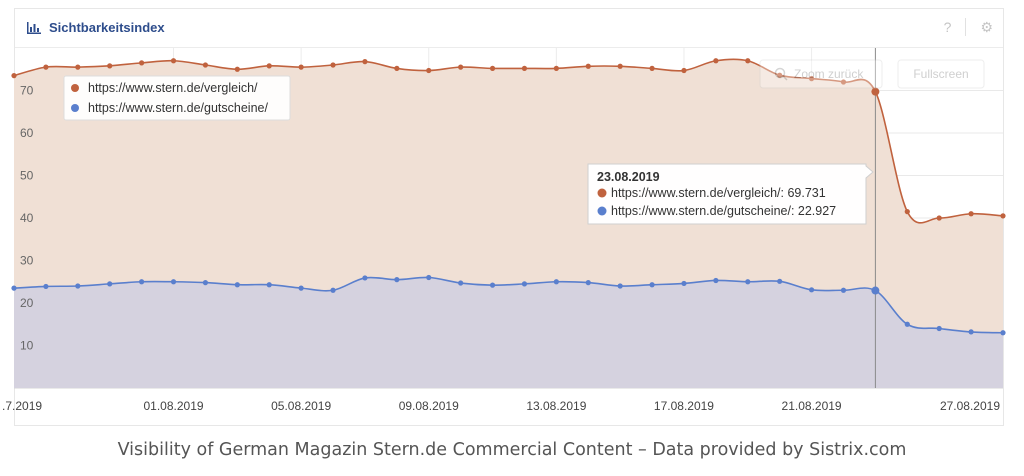 The image size is (1024, 476). I want to click on x-tick-label: 05.08.2019, so click(301, 406).